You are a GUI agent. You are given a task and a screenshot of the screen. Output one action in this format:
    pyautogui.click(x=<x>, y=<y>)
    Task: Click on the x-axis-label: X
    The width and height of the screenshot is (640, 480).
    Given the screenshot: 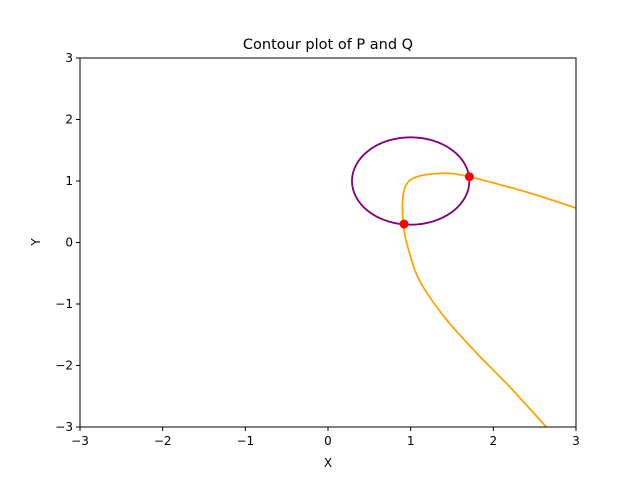 What is the action you would take?
    pyautogui.click(x=328, y=463)
    